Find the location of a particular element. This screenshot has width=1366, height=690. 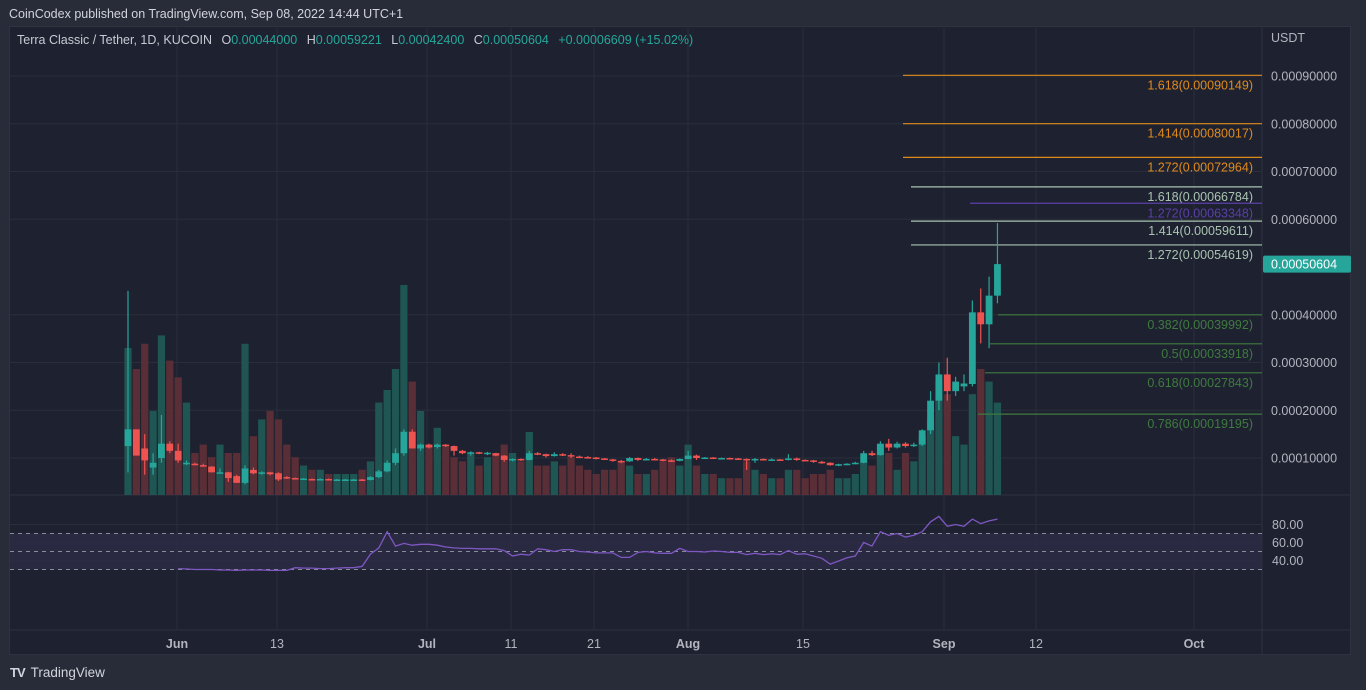

symbol-name: Terra Classic / Tether, 1D, KUCOIN is located at coordinates (114, 40).